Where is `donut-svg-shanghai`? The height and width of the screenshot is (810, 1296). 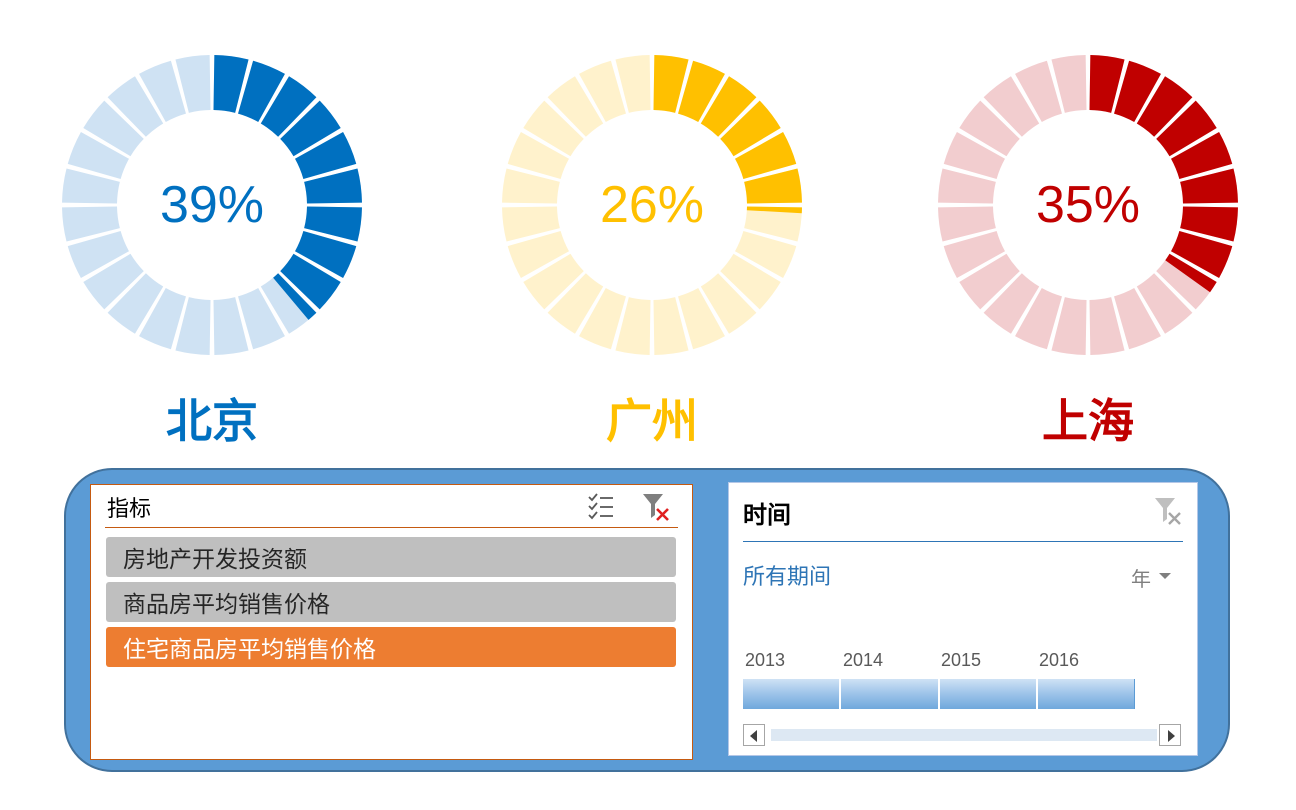
donut-svg-shanghai is located at coordinates (1088, 205).